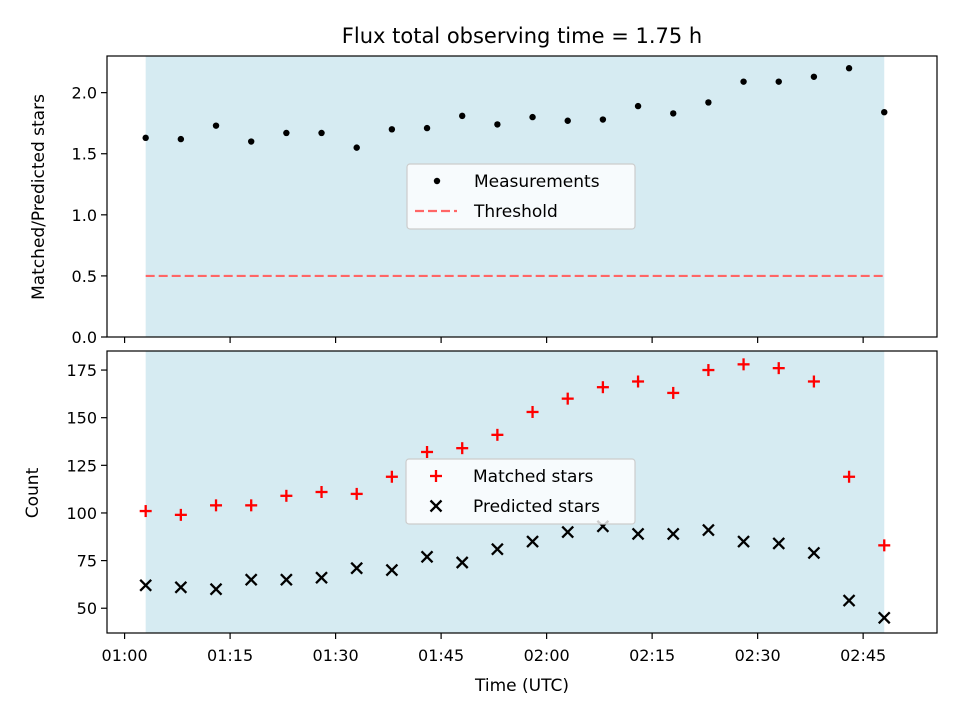 The height and width of the screenshot is (720, 960). What do you see at coordinates (336, 655) in the screenshot?
I see `x-tick-label: 01:30` at bounding box center [336, 655].